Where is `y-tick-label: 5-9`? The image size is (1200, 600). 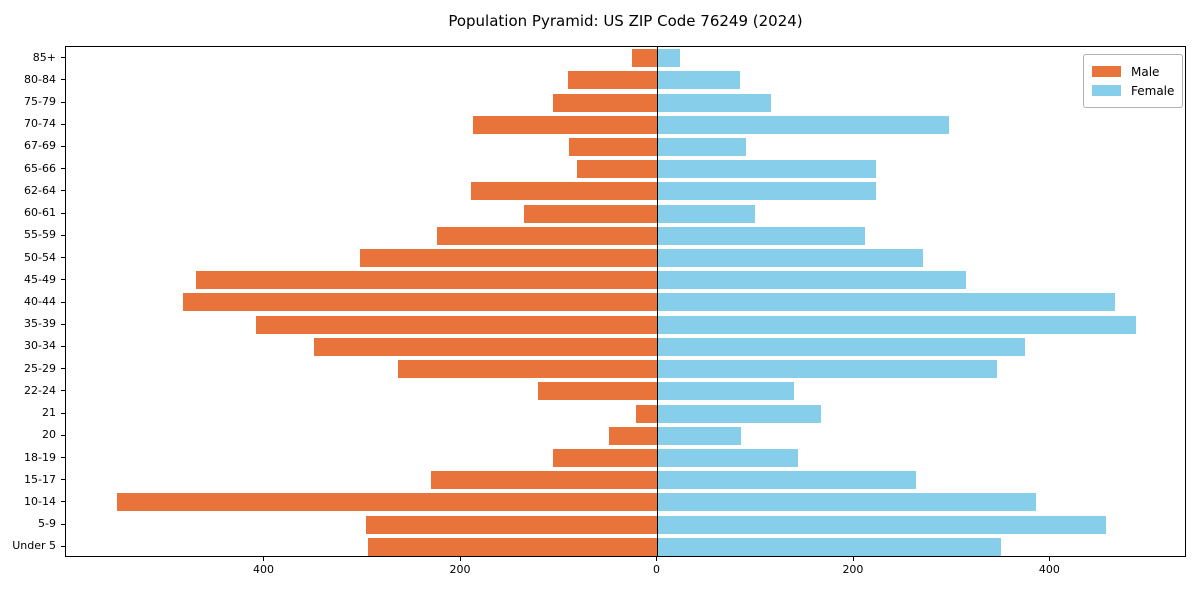
y-tick-label: 5-9 is located at coordinates (47, 524).